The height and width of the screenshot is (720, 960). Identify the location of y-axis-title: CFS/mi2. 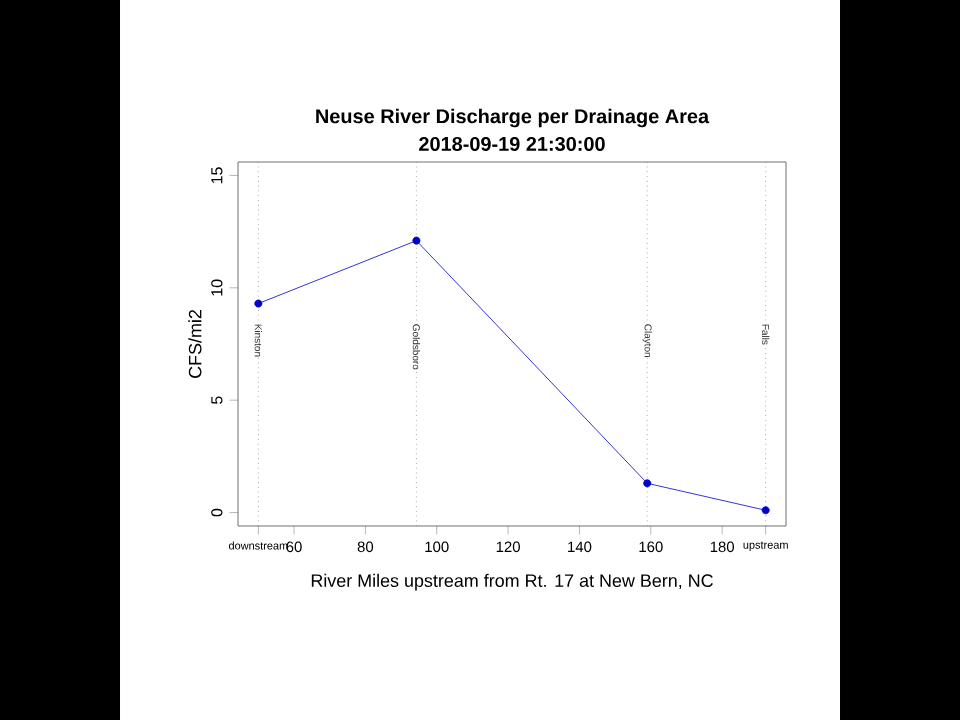
(195, 344).